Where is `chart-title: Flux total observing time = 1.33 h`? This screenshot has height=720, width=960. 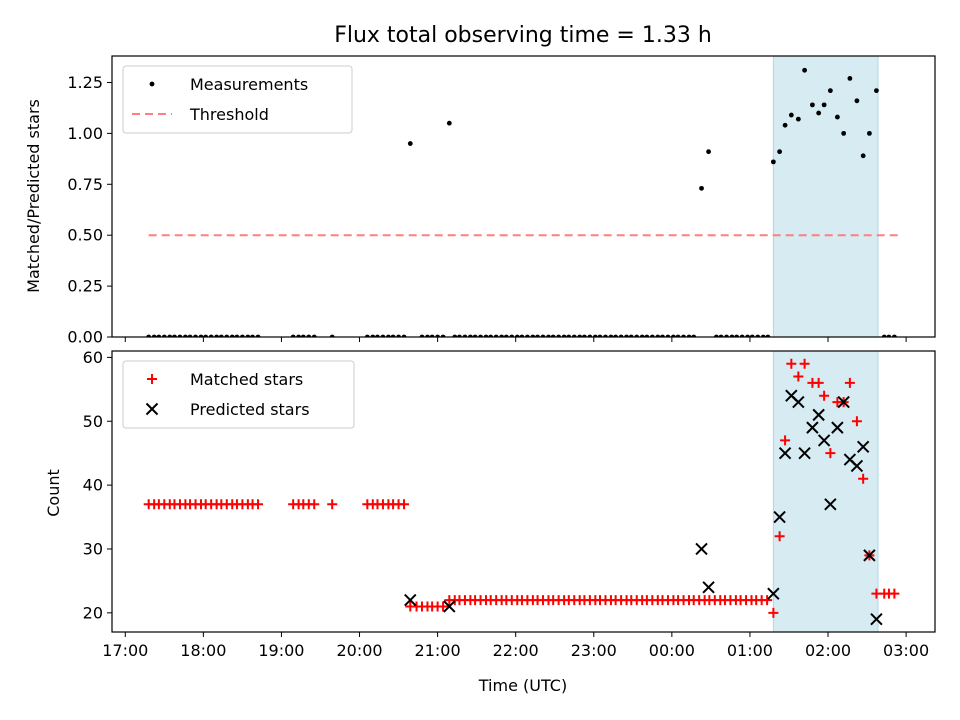
chart-title: Flux total observing time = 1.33 h is located at coordinates (523, 35).